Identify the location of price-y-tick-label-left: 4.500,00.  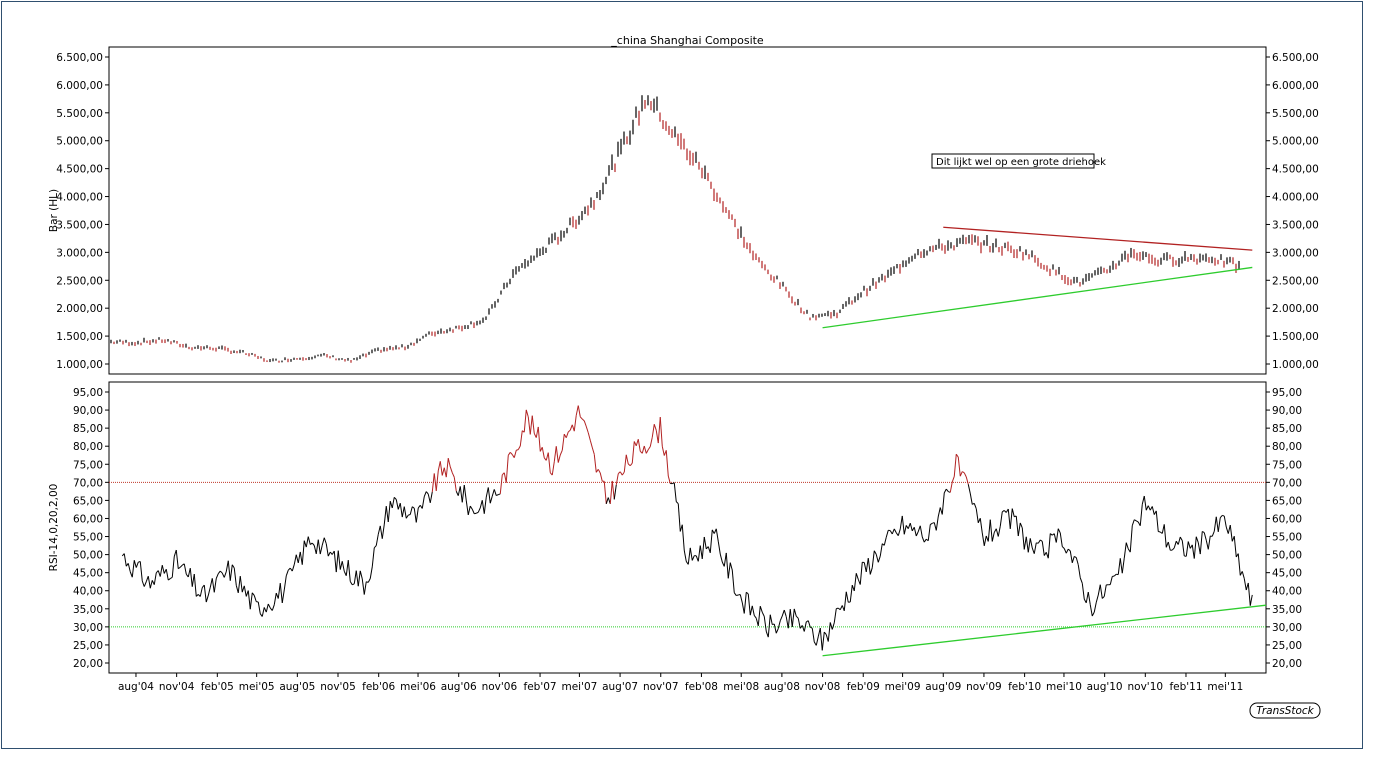
(79, 170).